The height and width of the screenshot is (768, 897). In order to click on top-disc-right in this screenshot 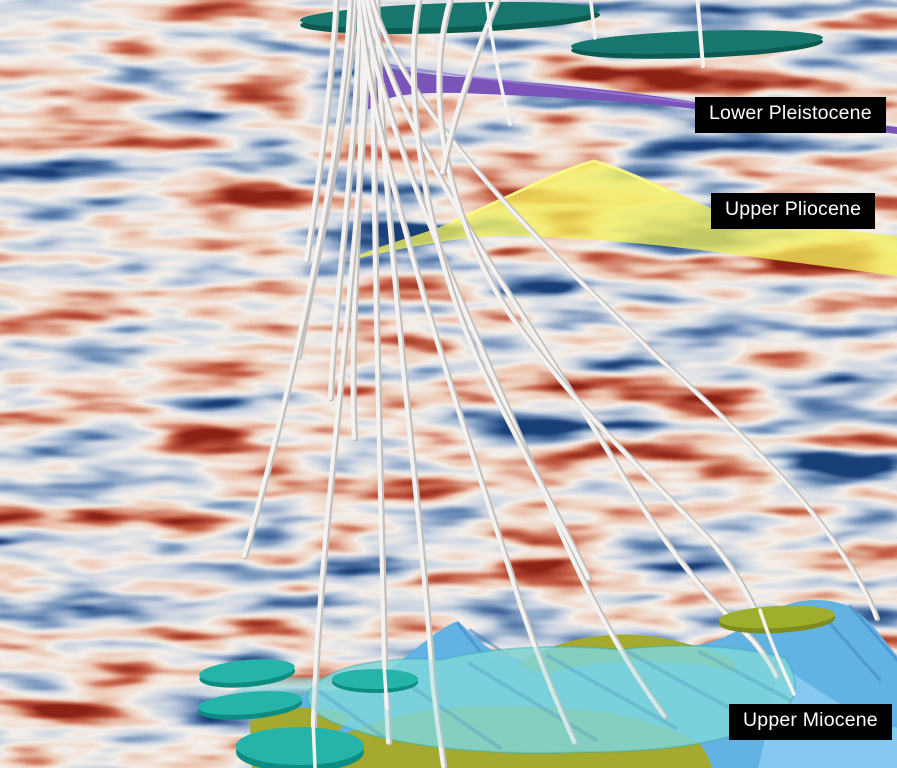, I will do `click(697, 45)`.